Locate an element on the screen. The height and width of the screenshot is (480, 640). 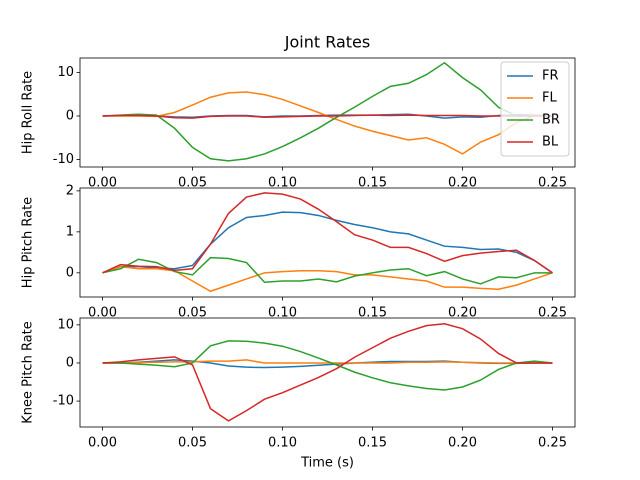
y-tick-label: 1 is located at coordinates (70, 231).